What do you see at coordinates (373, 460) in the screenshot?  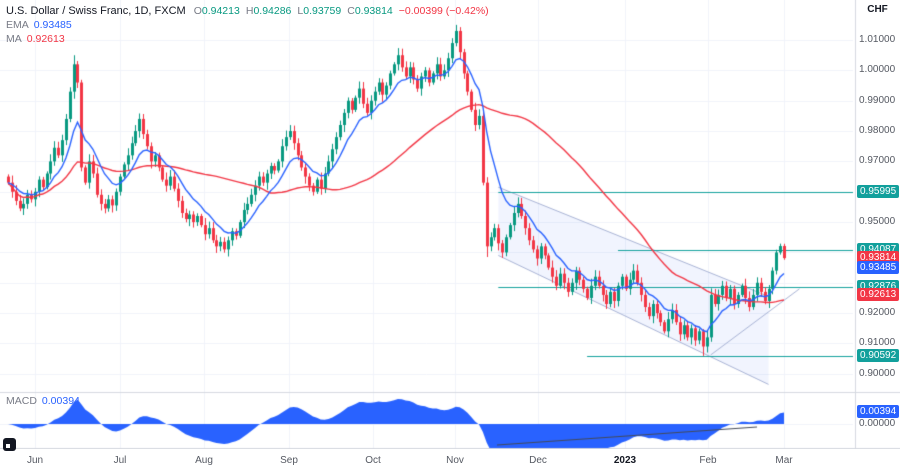 I see `time-axis-label: Oct` at bounding box center [373, 460].